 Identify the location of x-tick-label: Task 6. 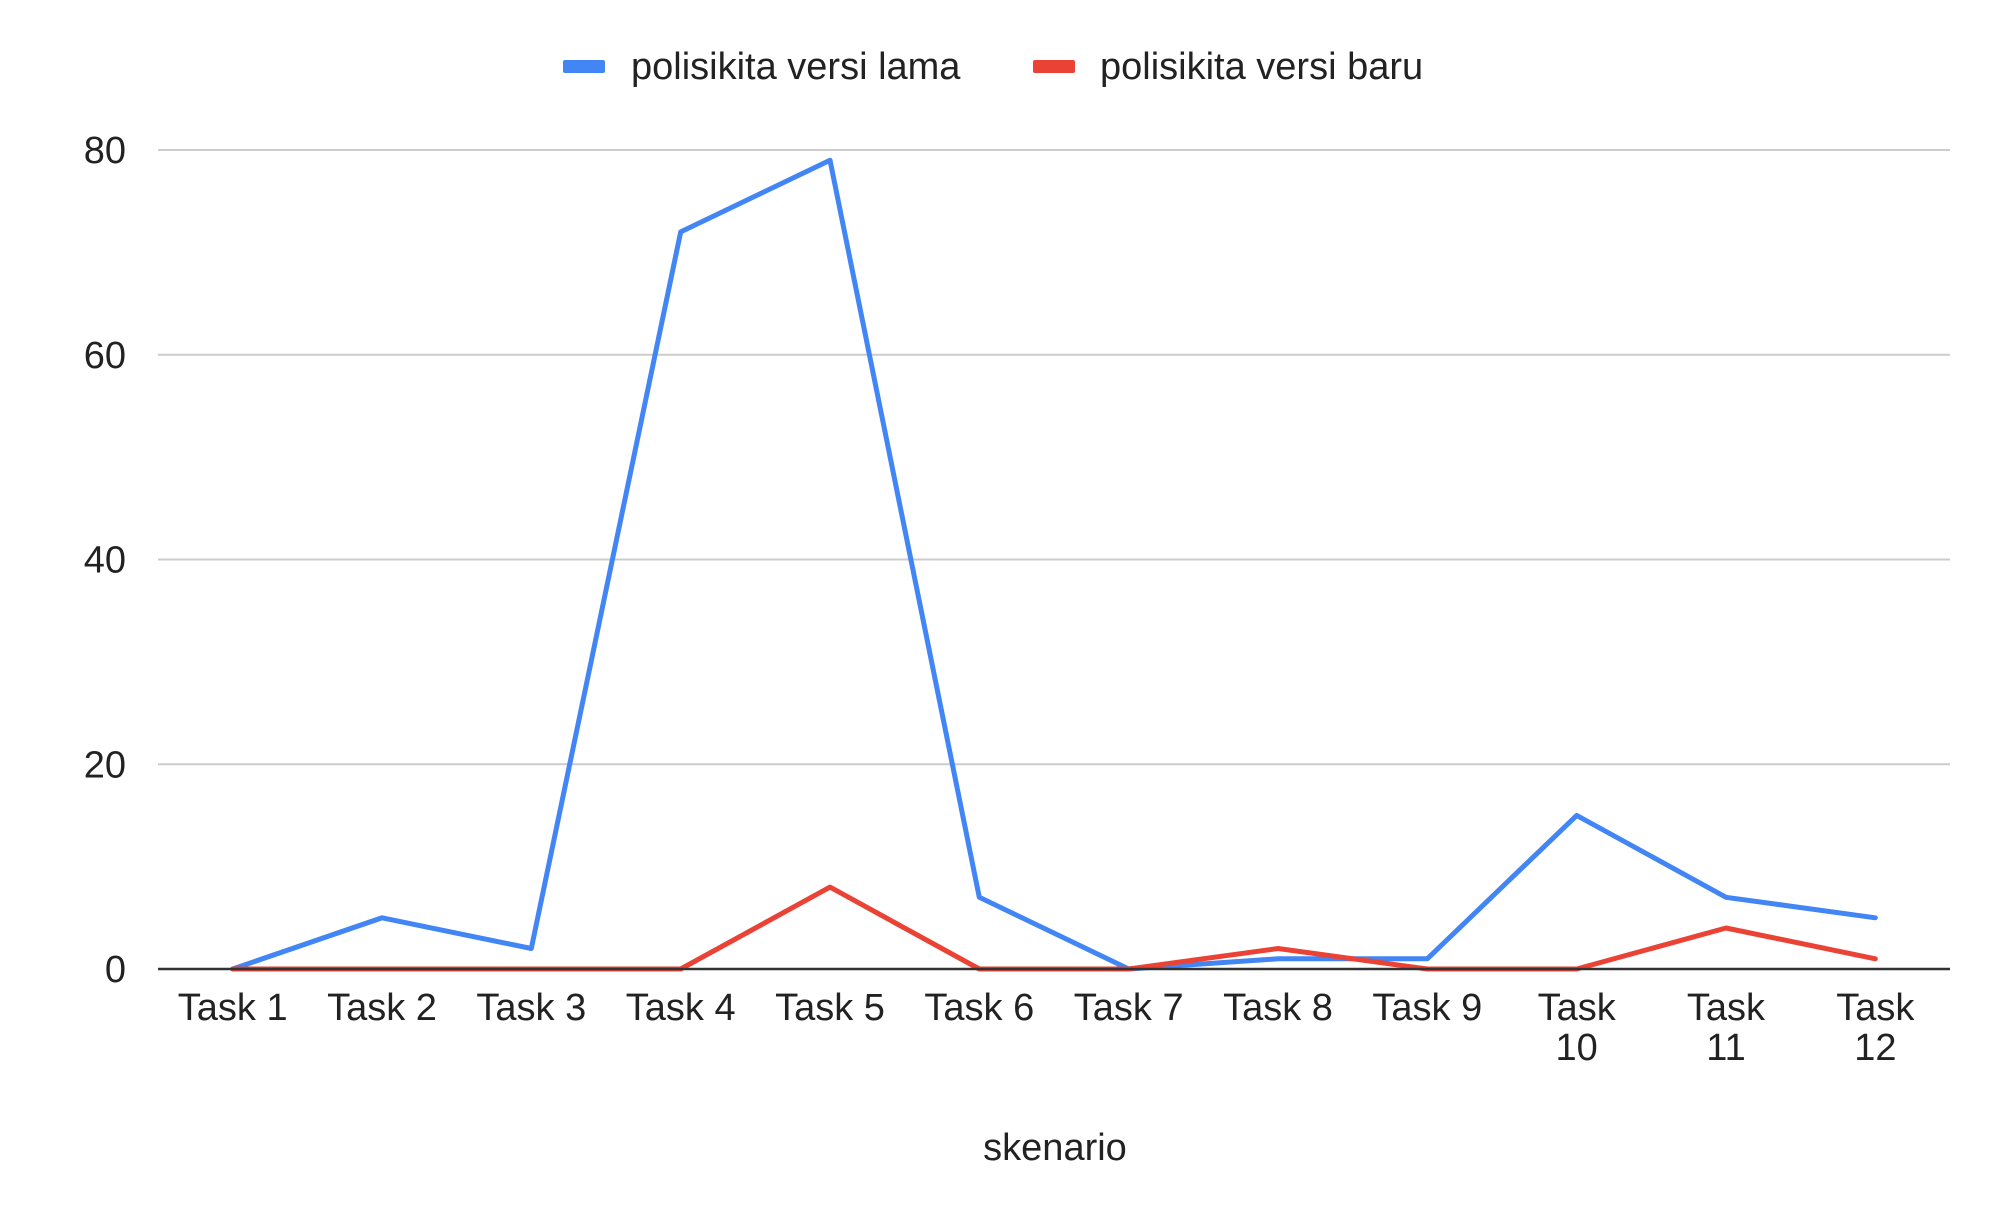
(979, 1008).